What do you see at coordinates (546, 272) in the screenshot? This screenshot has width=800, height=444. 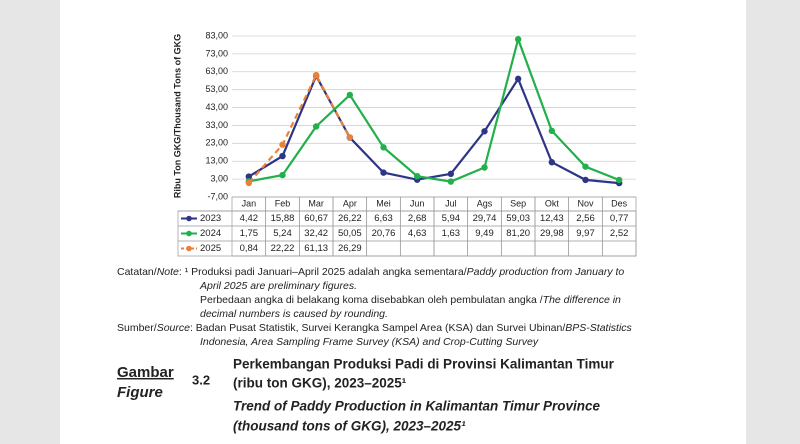 I see `note-text: Paddy production from January to` at bounding box center [546, 272].